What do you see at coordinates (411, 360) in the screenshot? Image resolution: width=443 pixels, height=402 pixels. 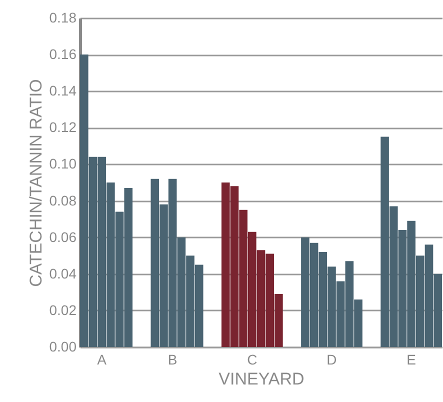 I see `x-tick-label: E` at bounding box center [411, 360].